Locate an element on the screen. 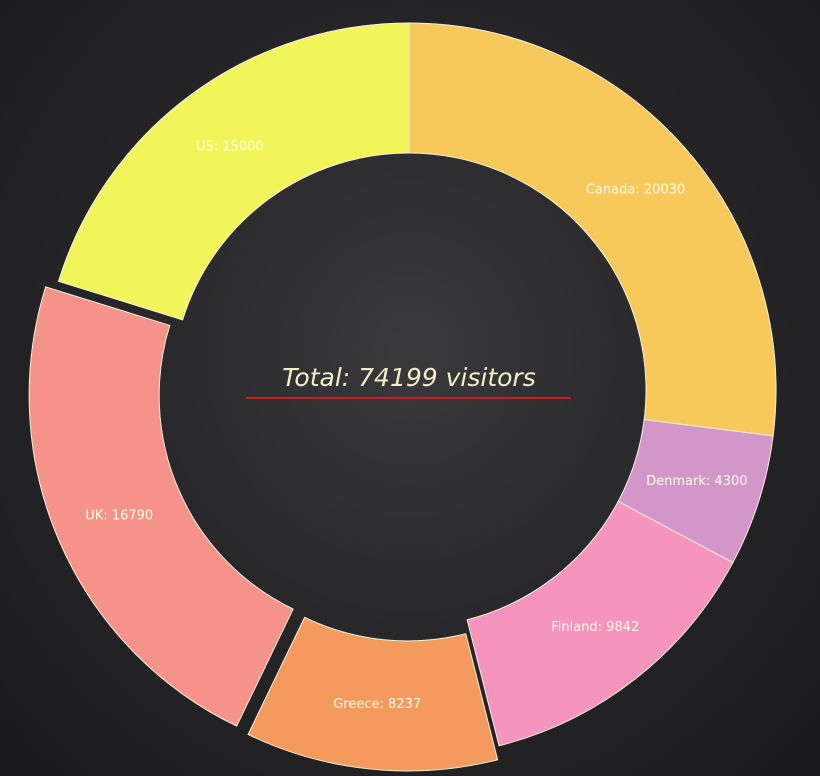 The height and width of the screenshot is (776, 820). slice-finland is located at coordinates (600, 623).